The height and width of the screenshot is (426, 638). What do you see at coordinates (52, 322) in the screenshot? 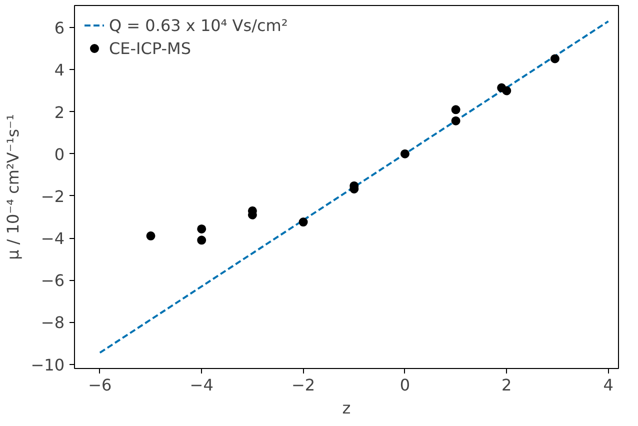
I see `y-tick-label: −8` at bounding box center [52, 322].